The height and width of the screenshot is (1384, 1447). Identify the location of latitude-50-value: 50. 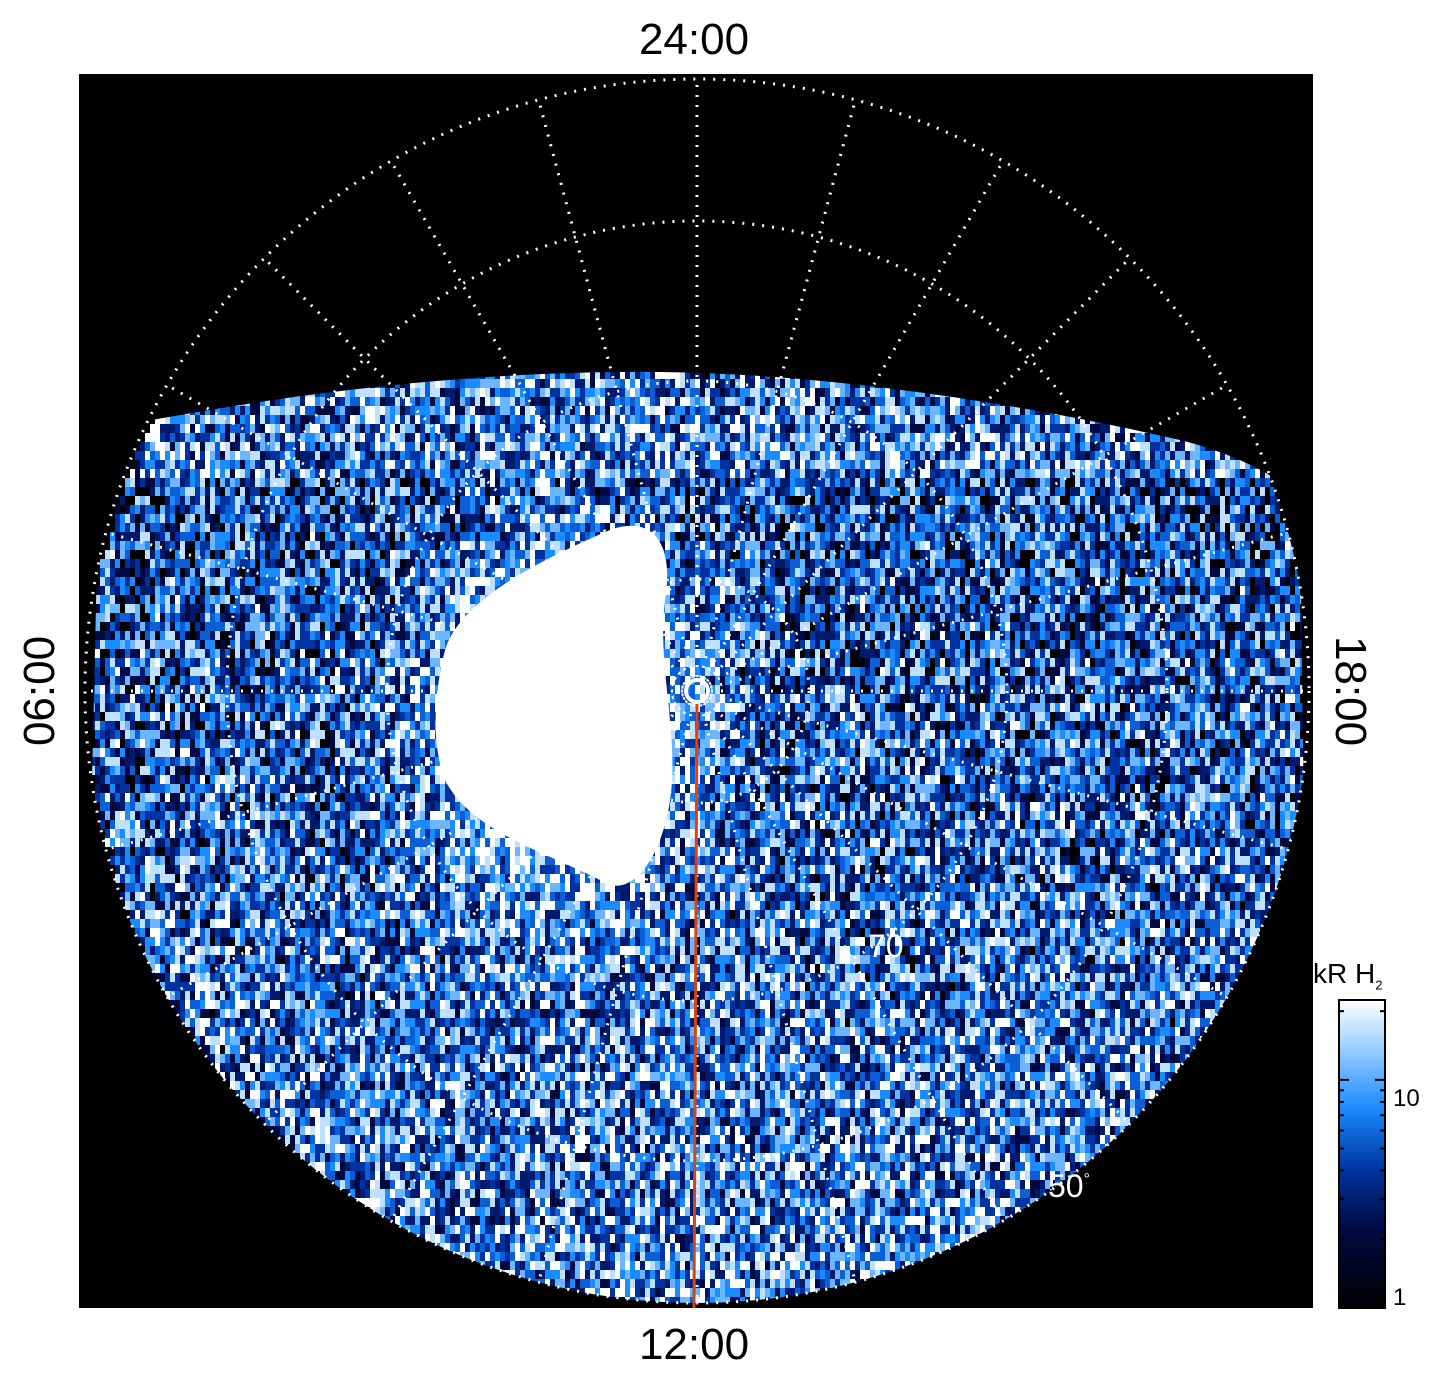
(1066, 1186).